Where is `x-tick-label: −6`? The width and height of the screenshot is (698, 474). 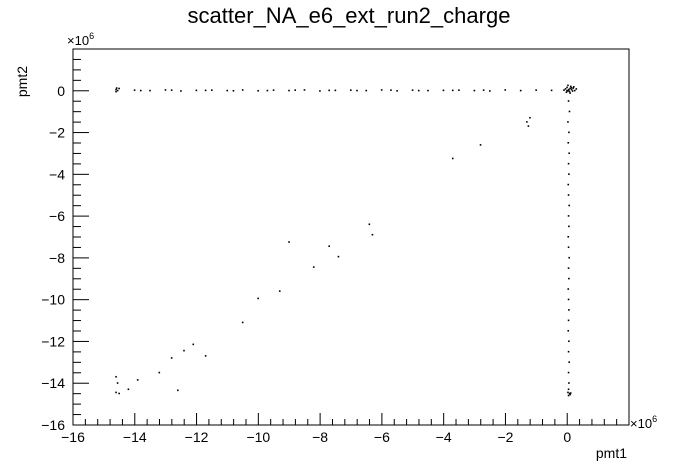 x-tick-label: −6 is located at coordinates (382, 437).